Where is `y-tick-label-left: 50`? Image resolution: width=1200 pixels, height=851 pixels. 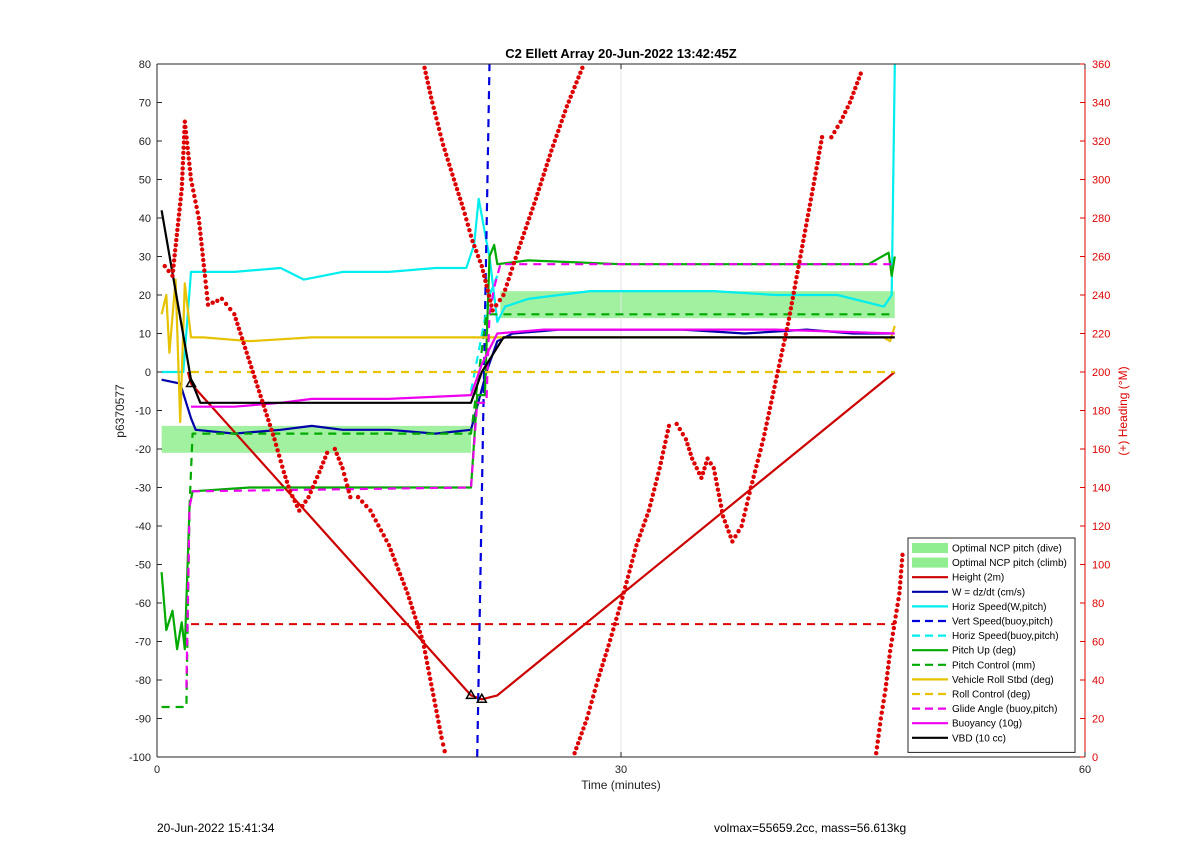 y-tick-label-left: 50 is located at coordinates (145, 181).